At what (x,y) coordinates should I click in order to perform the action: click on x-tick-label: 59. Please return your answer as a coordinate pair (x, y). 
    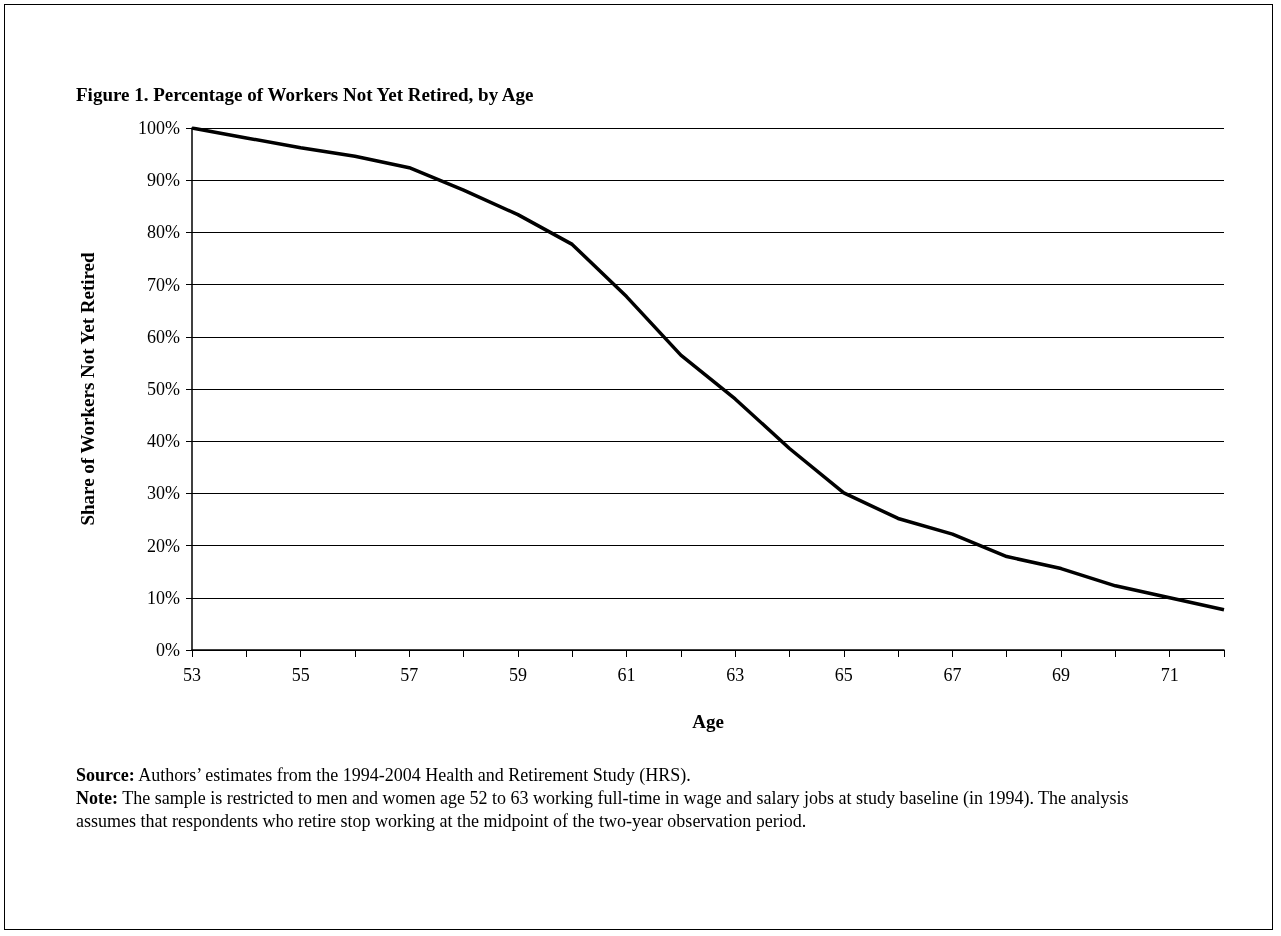
    Looking at the image, I should click on (517, 675).